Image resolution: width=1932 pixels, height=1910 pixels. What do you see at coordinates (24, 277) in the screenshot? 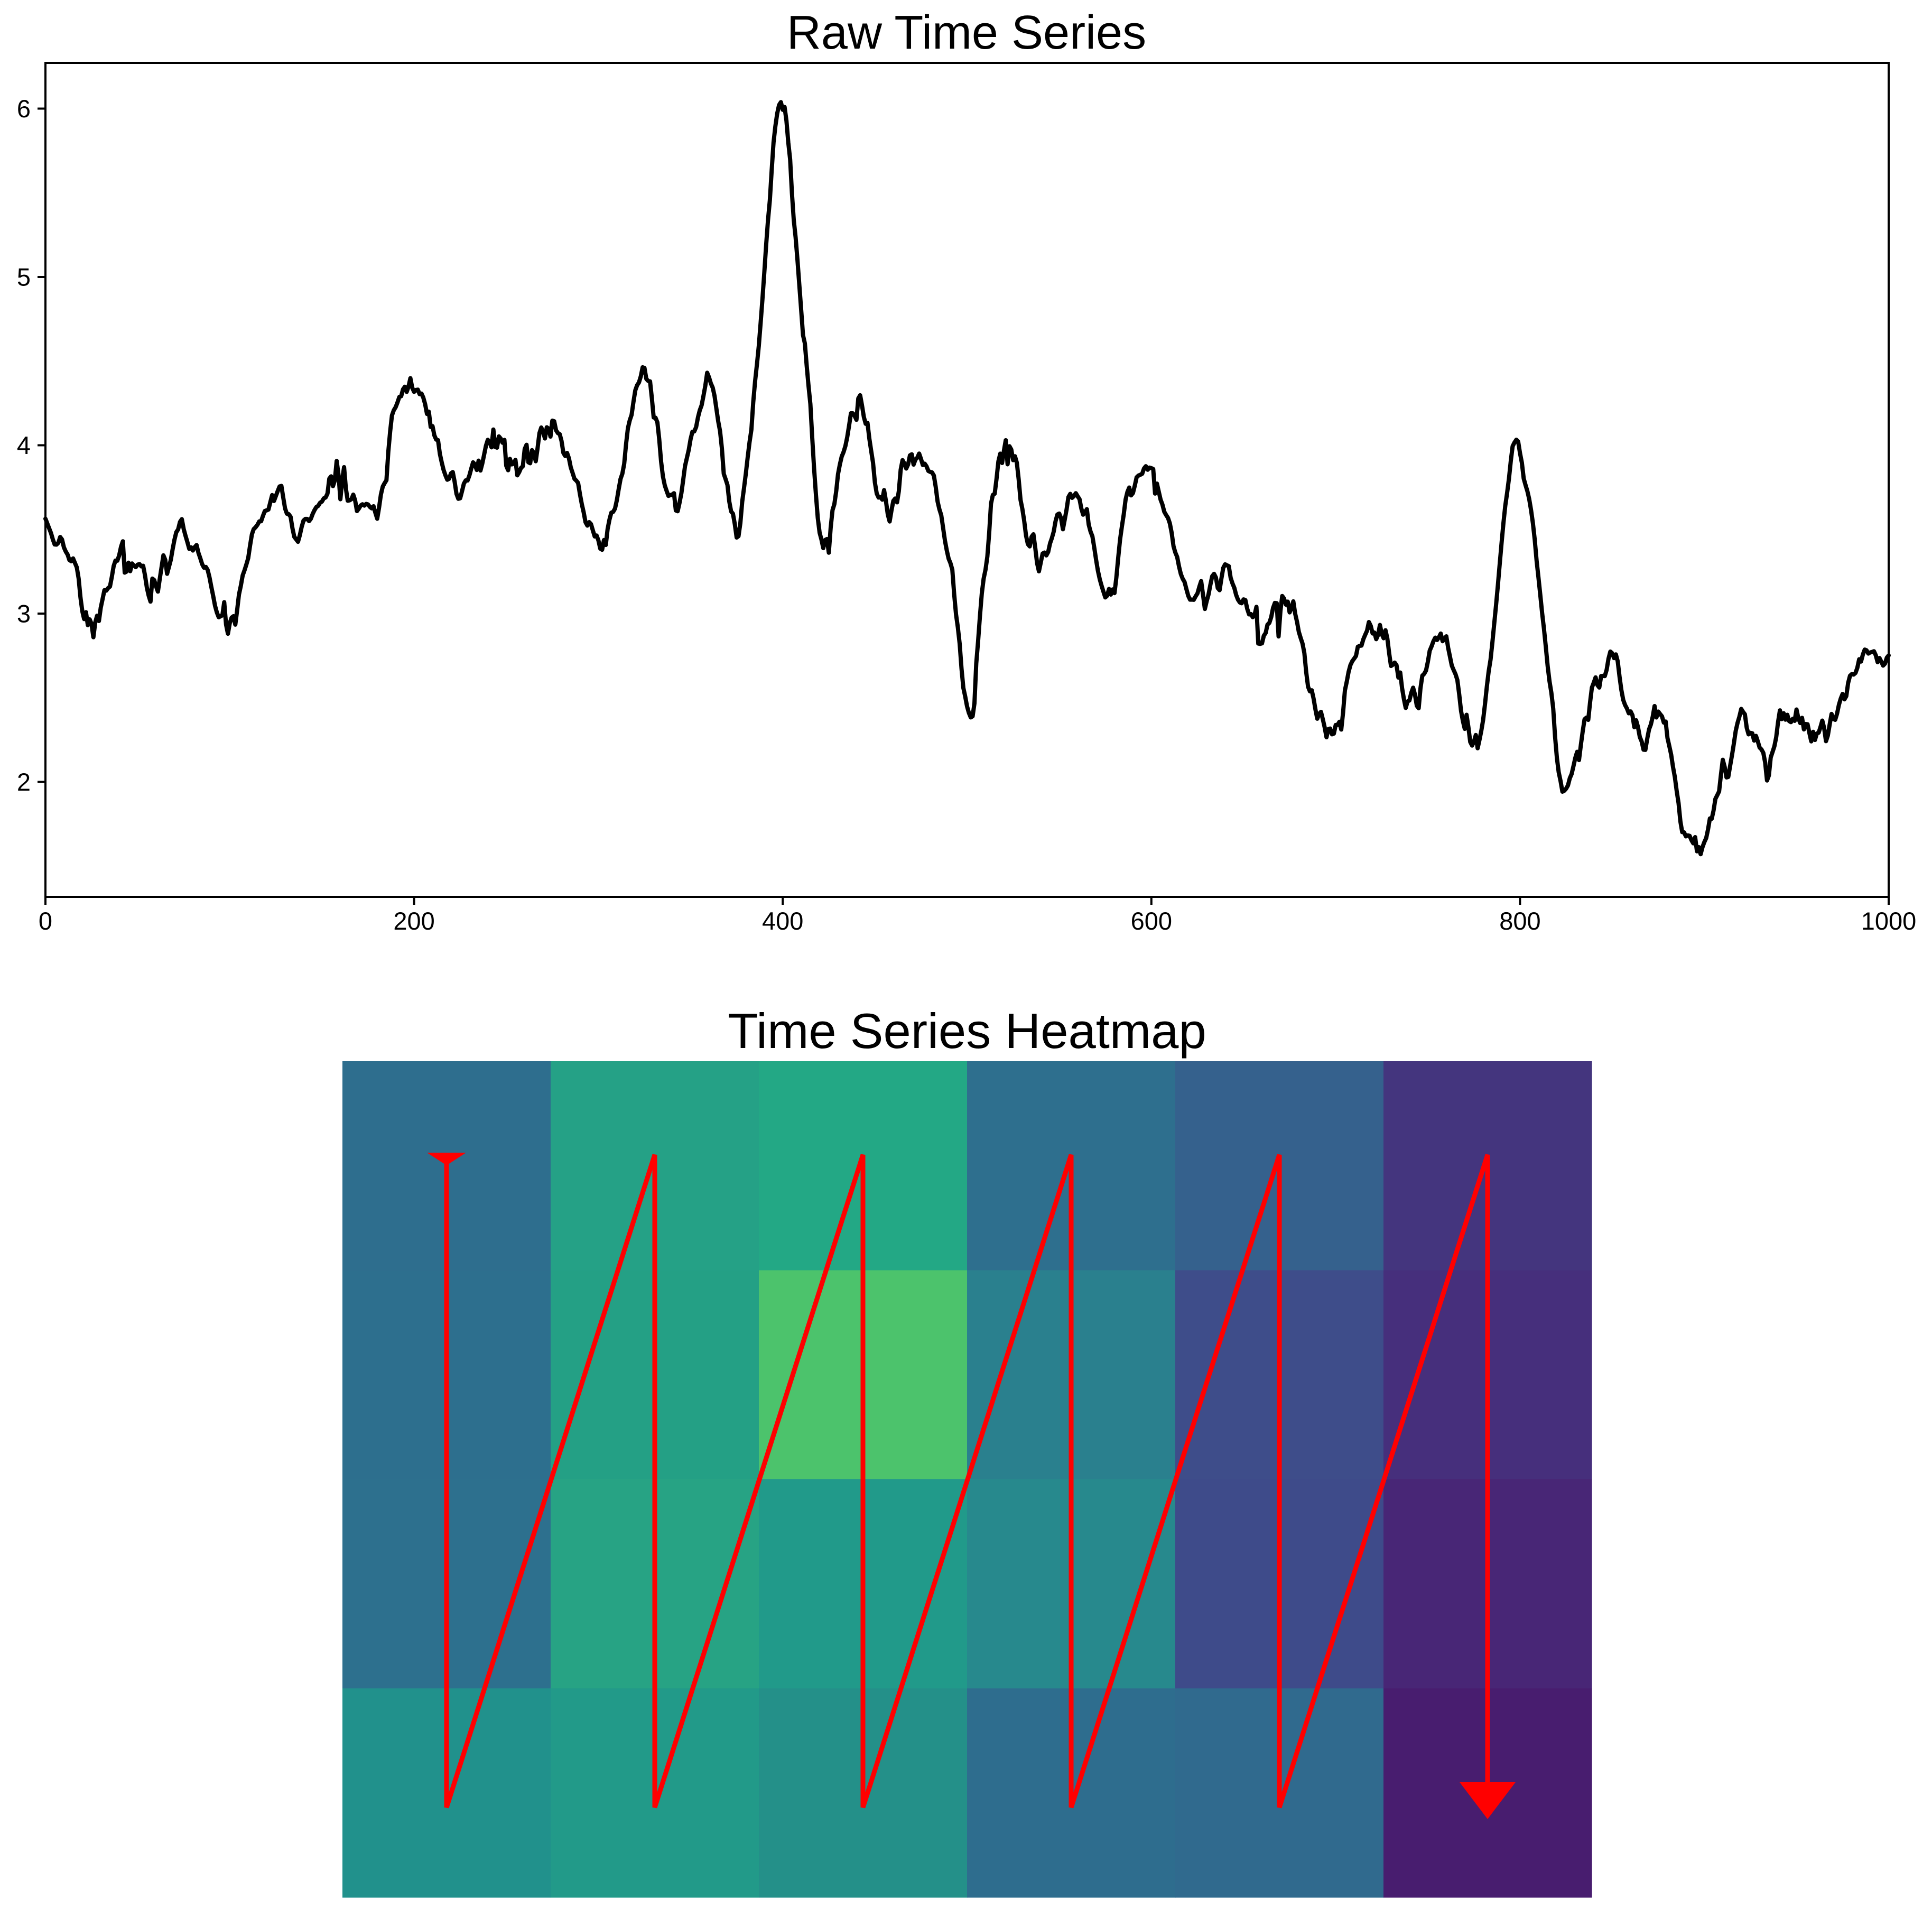
I see `svg-text: 5` at bounding box center [24, 277].